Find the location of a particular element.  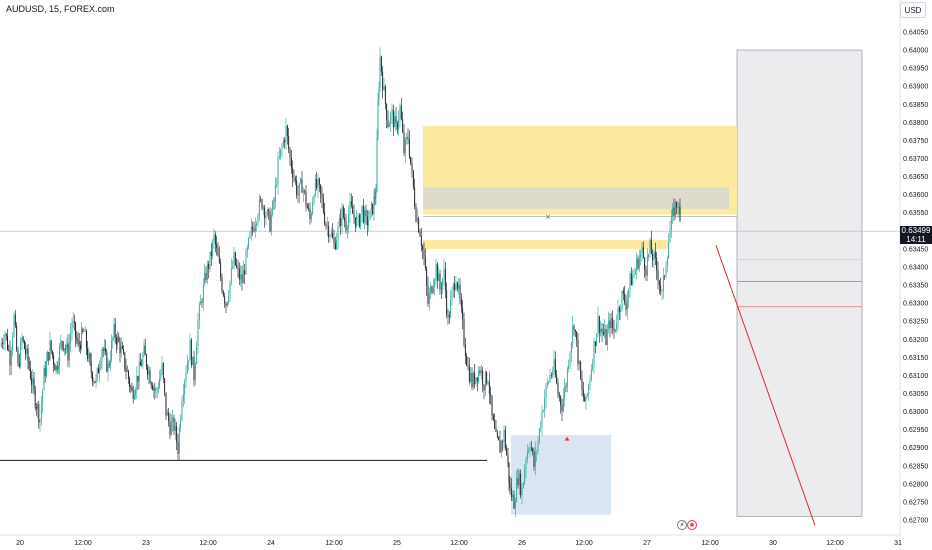

symbol-legend: AUDUSD, 15, FOREX.com is located at coordinates (60, 9).